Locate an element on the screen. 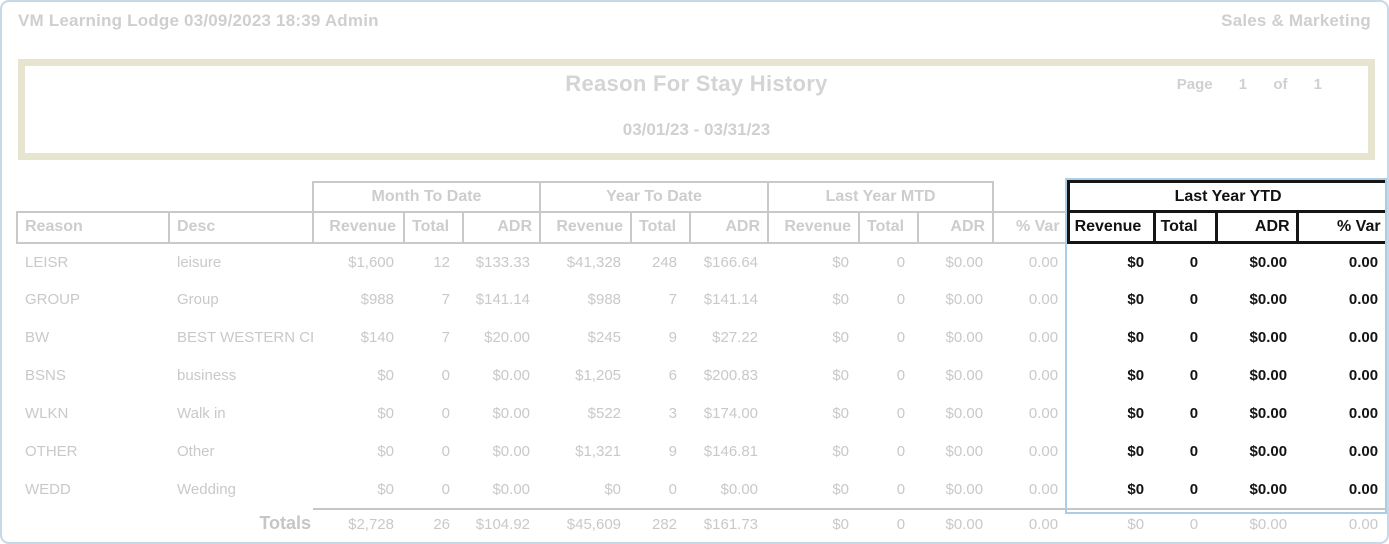 Image resolution: width=1389 pixels, height=544 pixels. cell-ytd-revenue: $1,321 is located at coordinates (598, 451).